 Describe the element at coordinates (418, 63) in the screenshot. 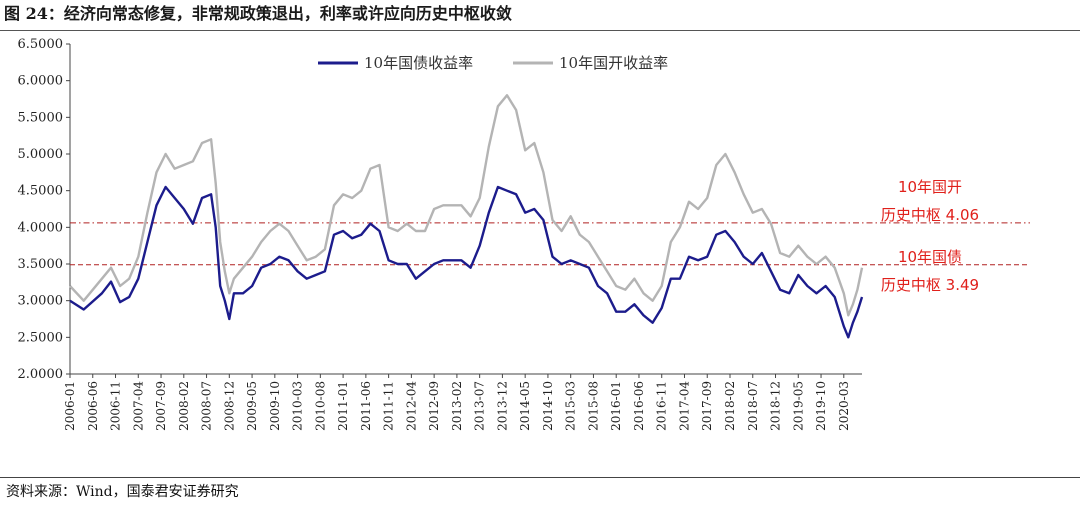

I see `legend-label-cgb-10y: 10年国债收益率` at that location.